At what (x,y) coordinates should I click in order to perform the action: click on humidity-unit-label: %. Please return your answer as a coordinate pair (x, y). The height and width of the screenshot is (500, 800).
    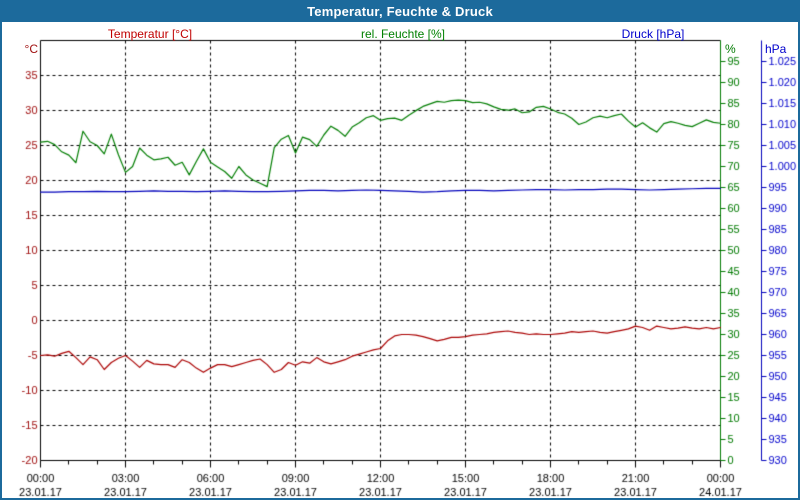
    Looking at the image, I should click on (730, 49).